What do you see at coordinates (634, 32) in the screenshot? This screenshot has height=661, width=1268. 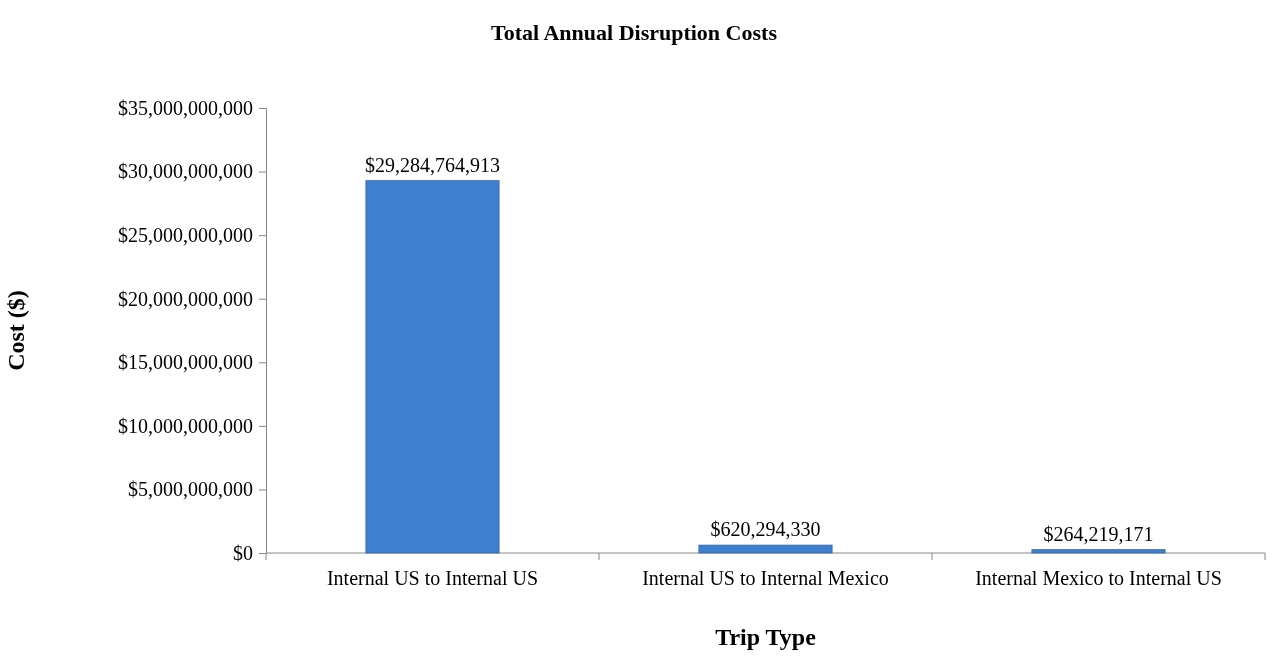 I see `chart-title: Total Annual Disruption Costs` at bounding box center [634, 32].